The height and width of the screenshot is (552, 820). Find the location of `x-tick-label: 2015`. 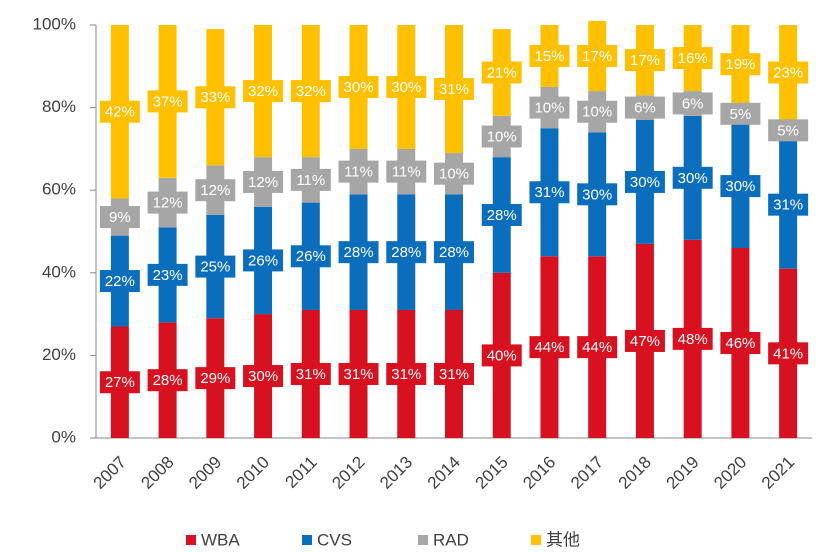

x-tick-label: 2015 is located at coordinates (492, 473).